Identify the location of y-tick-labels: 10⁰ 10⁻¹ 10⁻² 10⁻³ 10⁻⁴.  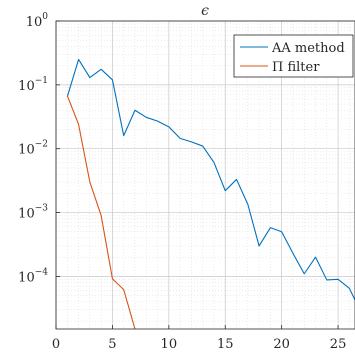
(33, 148).